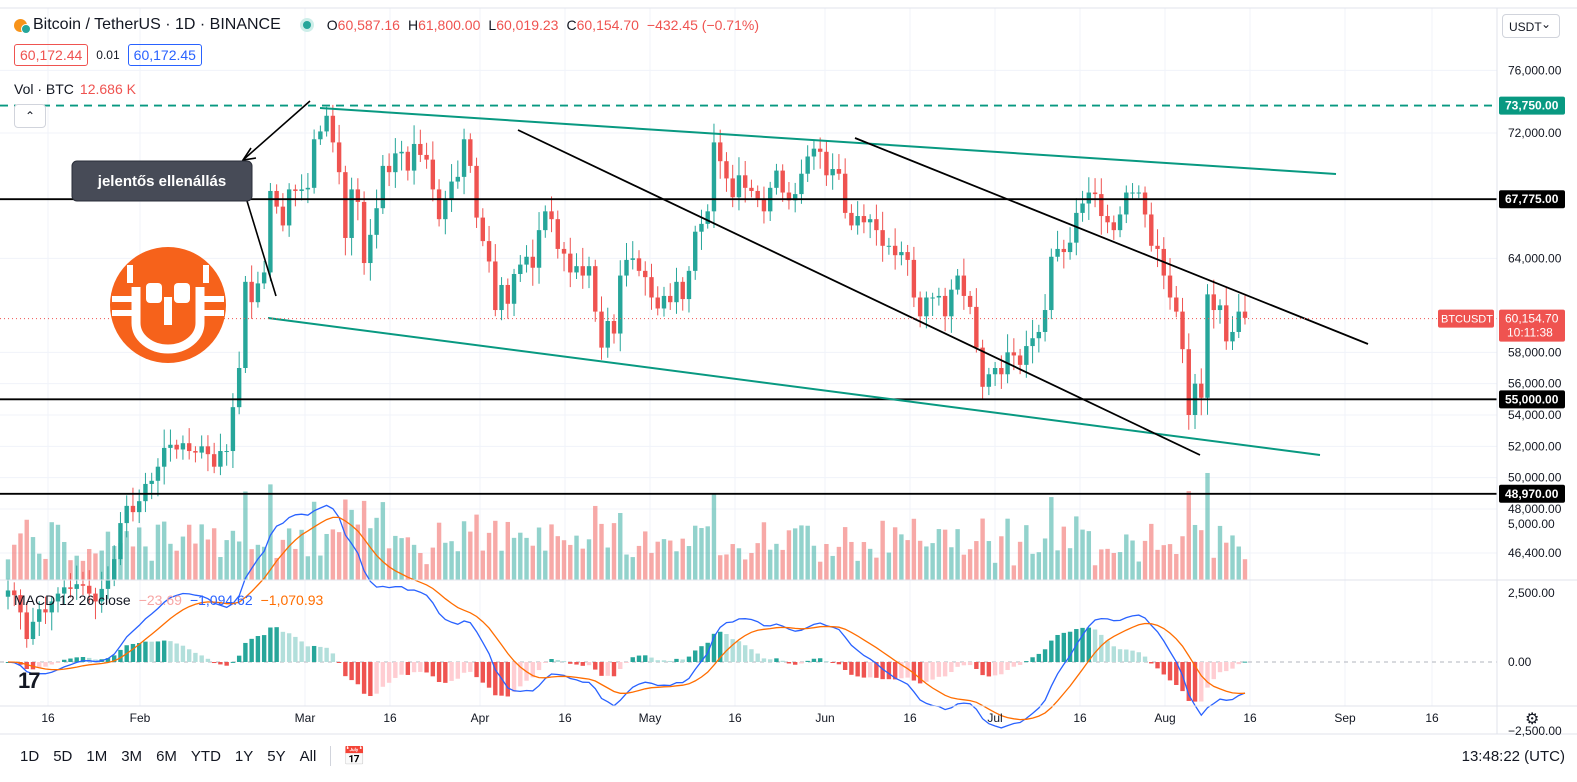 This screenshot has width=1577, height=782. Describe the element at coordinates (1531, 25) in the screenshot. I see `currency-select: USDT` at that location.